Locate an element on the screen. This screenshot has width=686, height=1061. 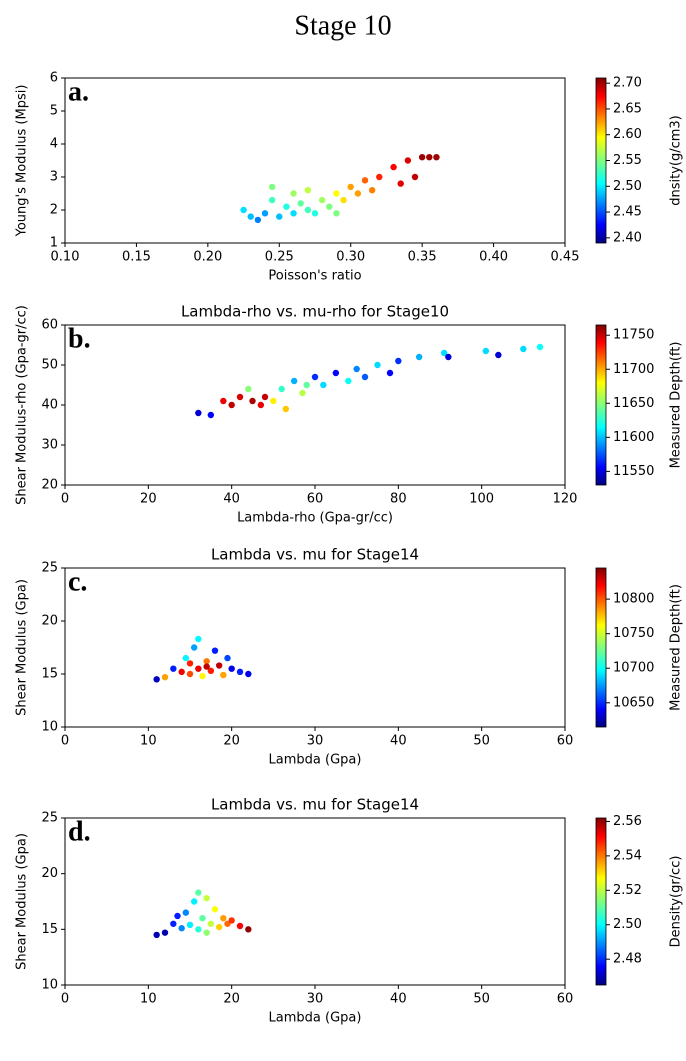
colorbar-tick-label: 11650 is located at coordinates (633, 403).